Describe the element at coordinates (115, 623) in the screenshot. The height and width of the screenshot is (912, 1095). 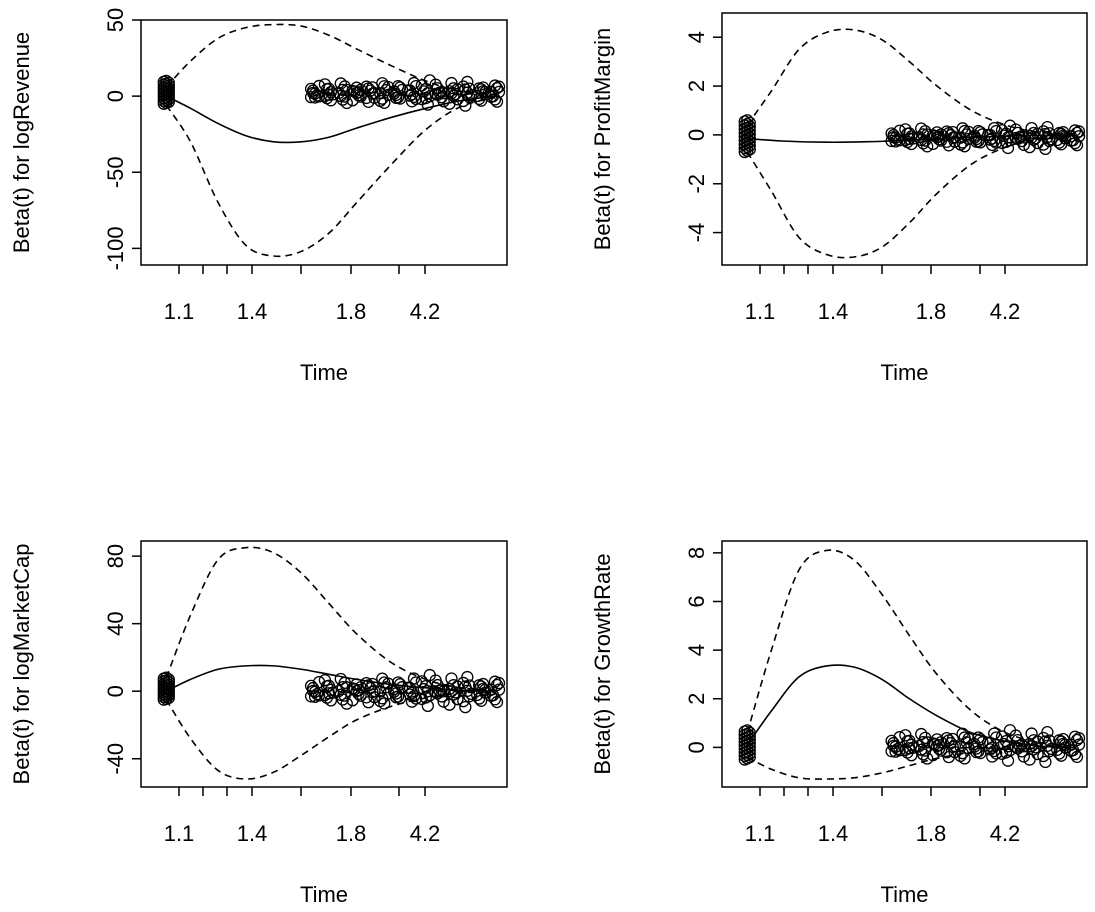
I see `y-tick-label: 40` at that location.